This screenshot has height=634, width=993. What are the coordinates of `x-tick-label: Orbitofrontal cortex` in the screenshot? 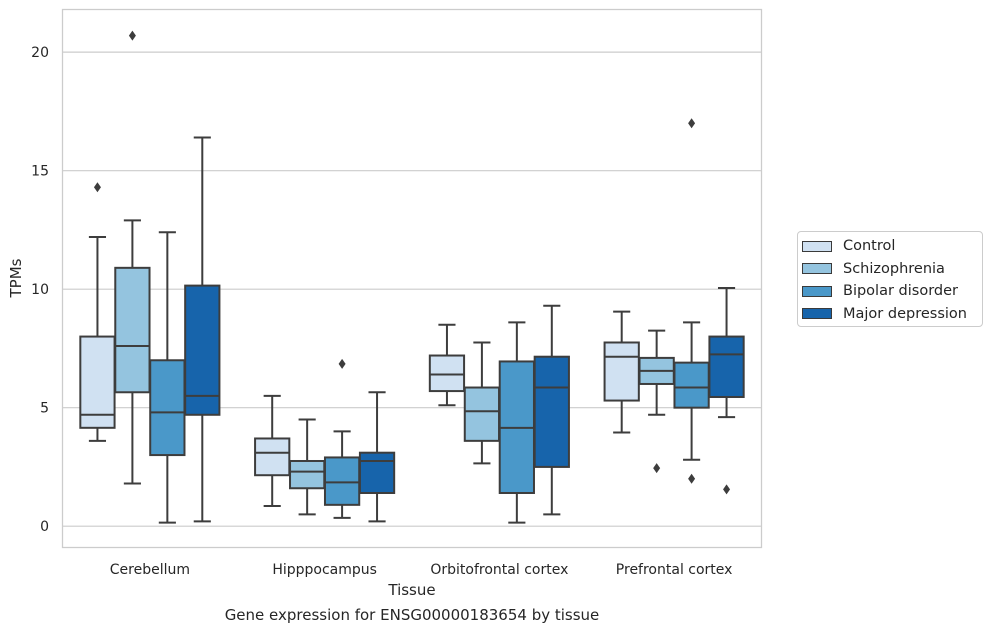 It's located at (499, 570).